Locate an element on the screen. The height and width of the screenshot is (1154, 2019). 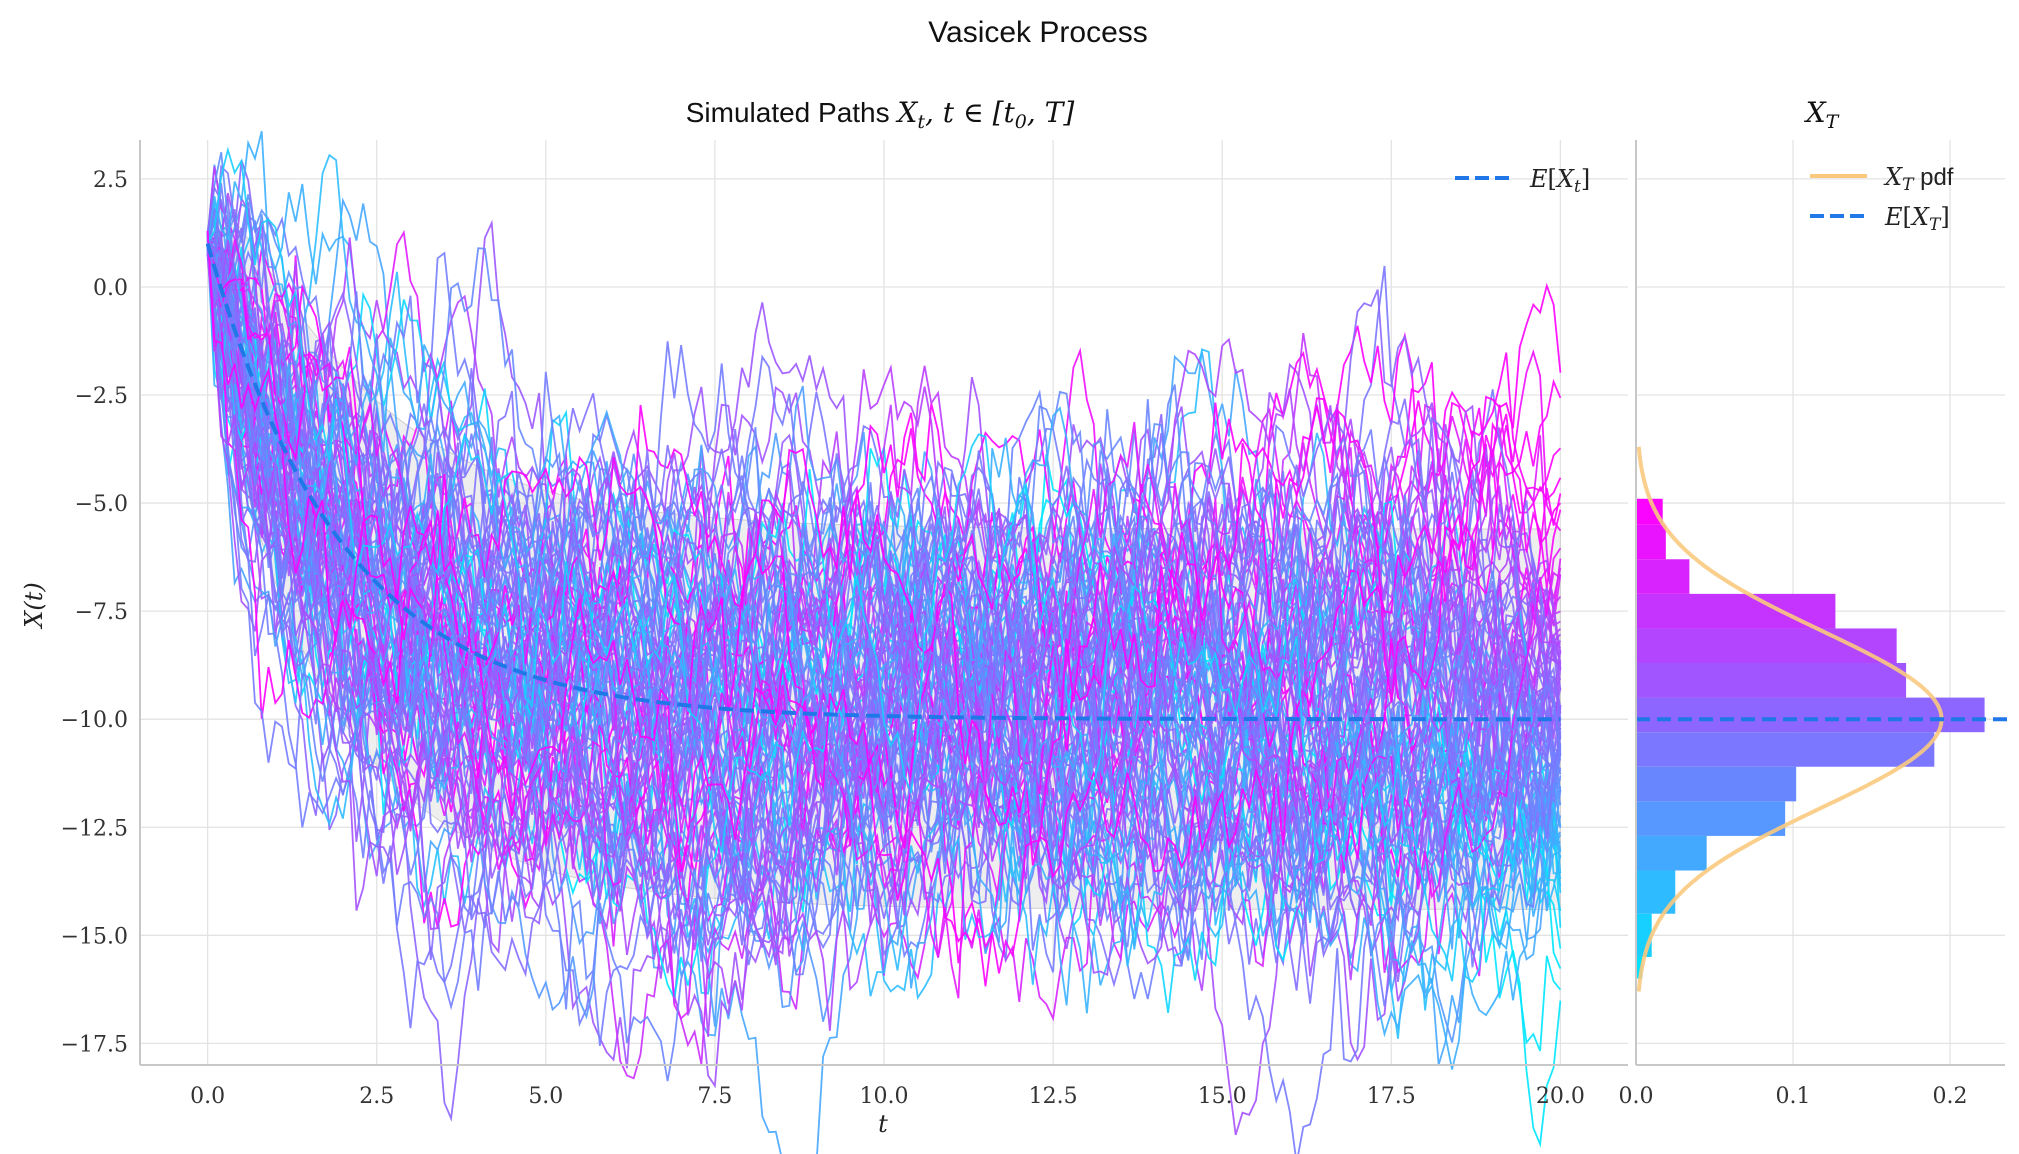
legend-mean-label: E[Xt] is located at coordinates (1559, 181).